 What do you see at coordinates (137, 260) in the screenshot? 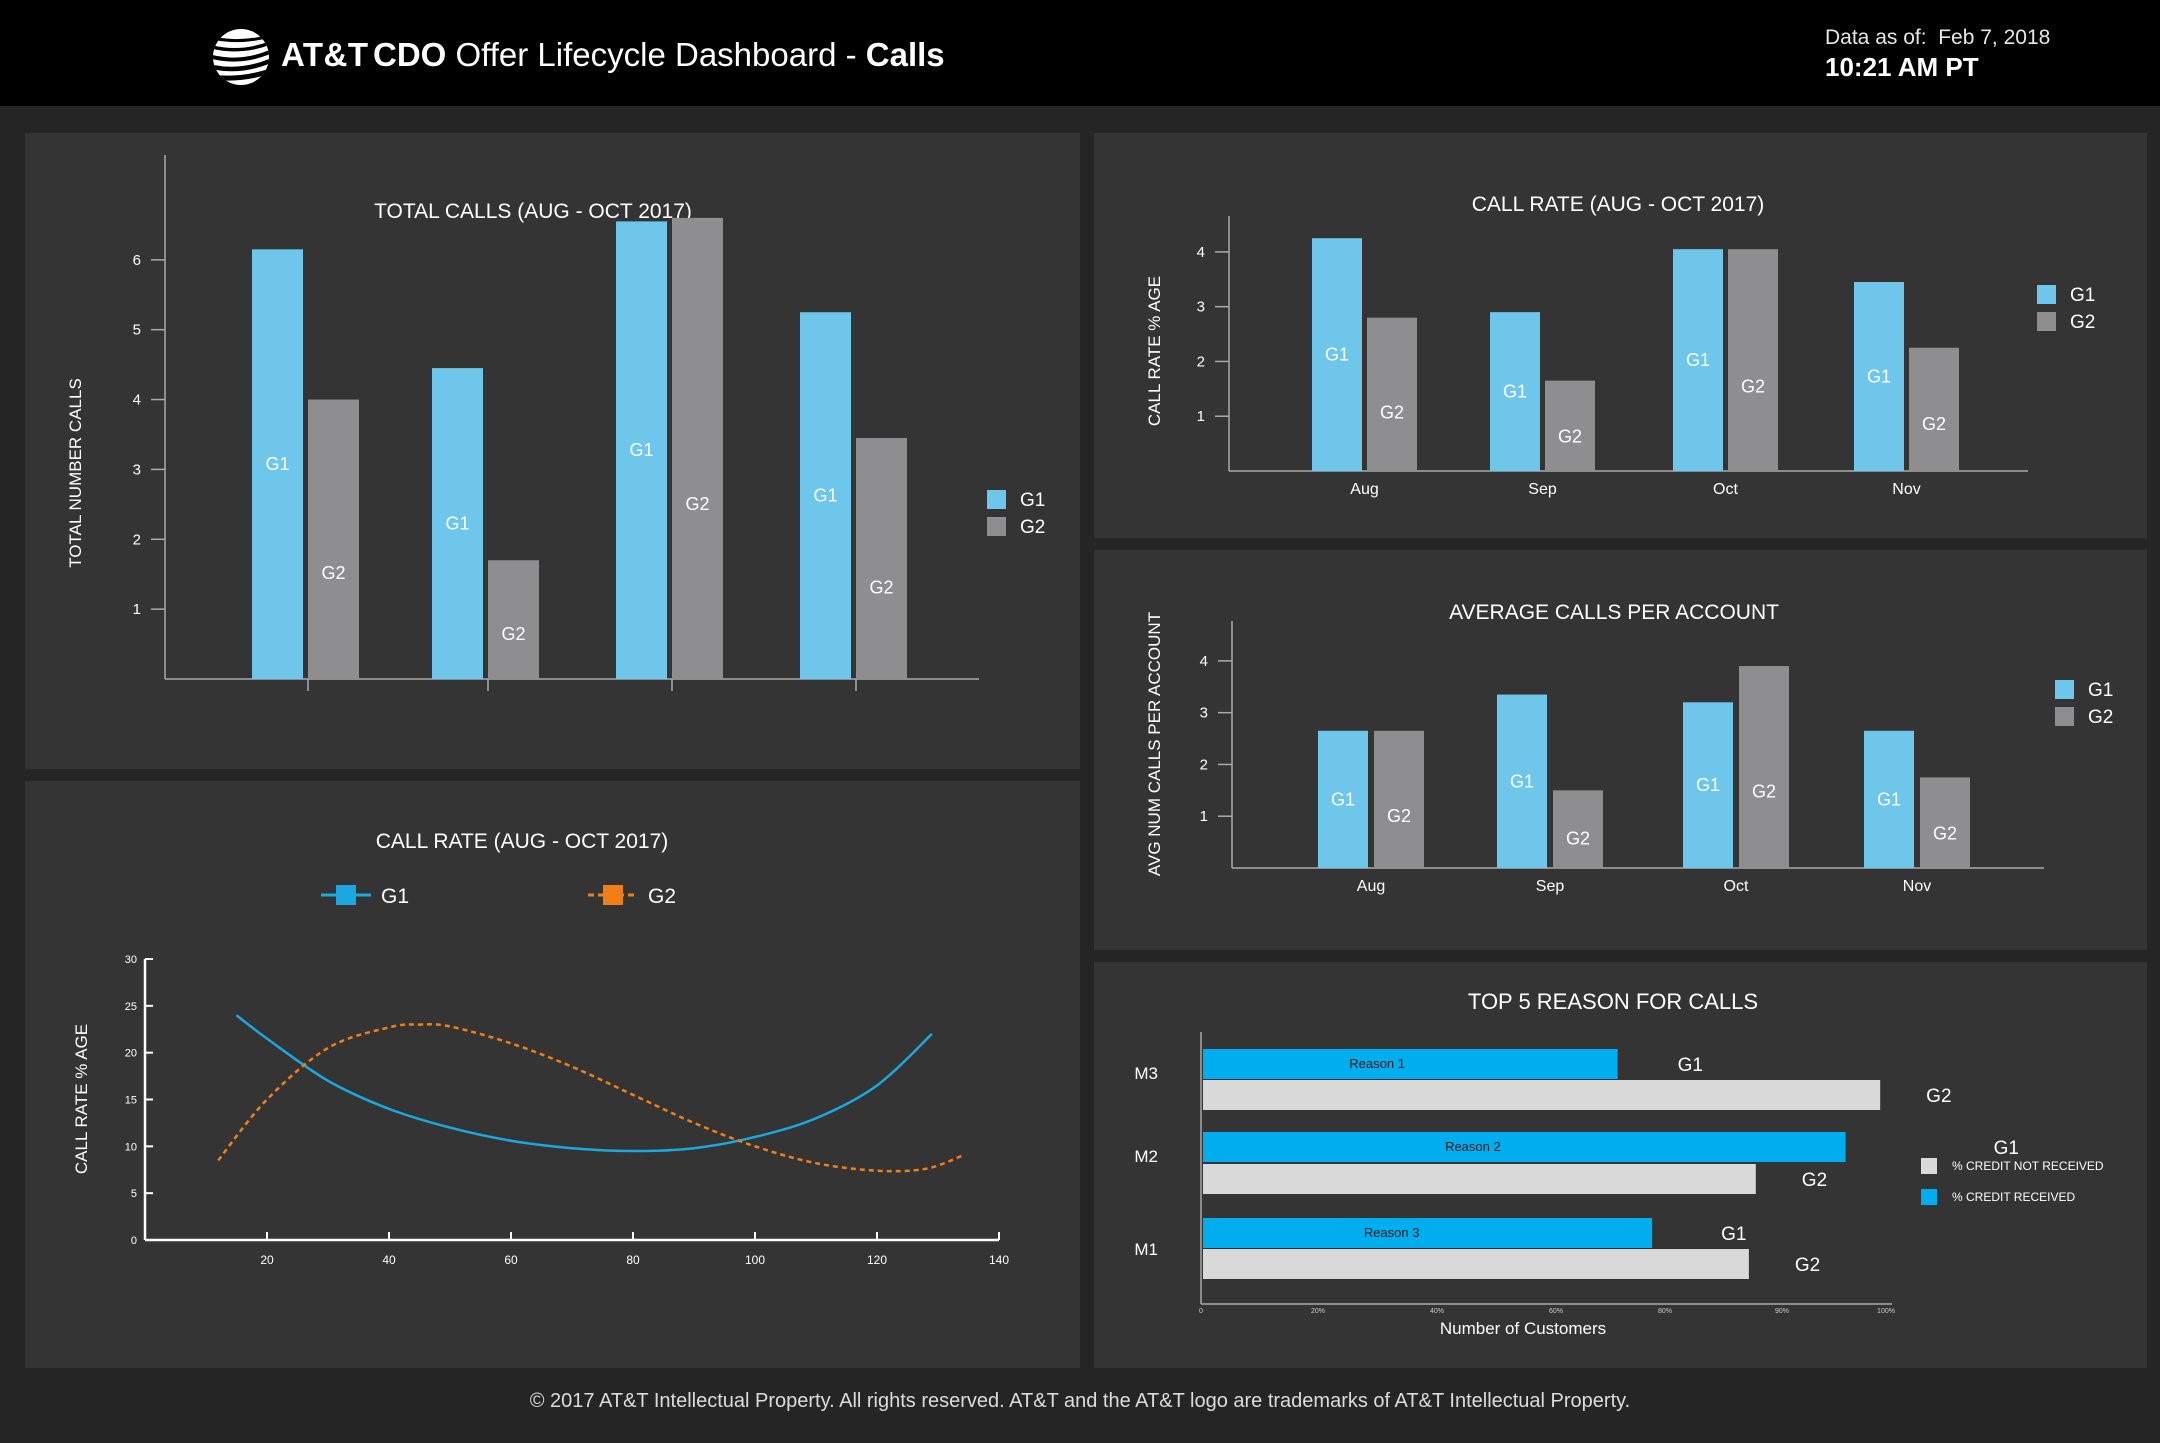
I see `y-tick-label: 6` at bounding box center [137, 260].